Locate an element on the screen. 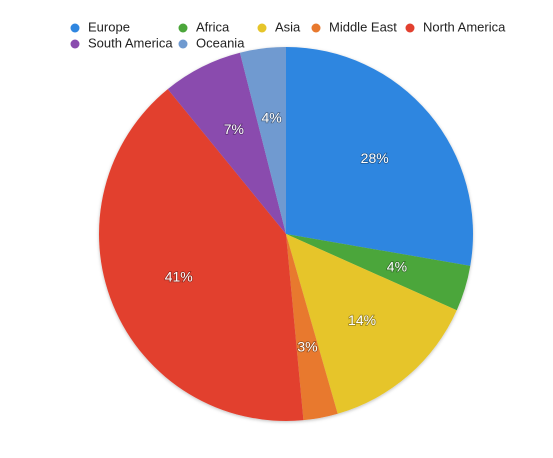  legend-label: South America is located at coordinates (130, 42).